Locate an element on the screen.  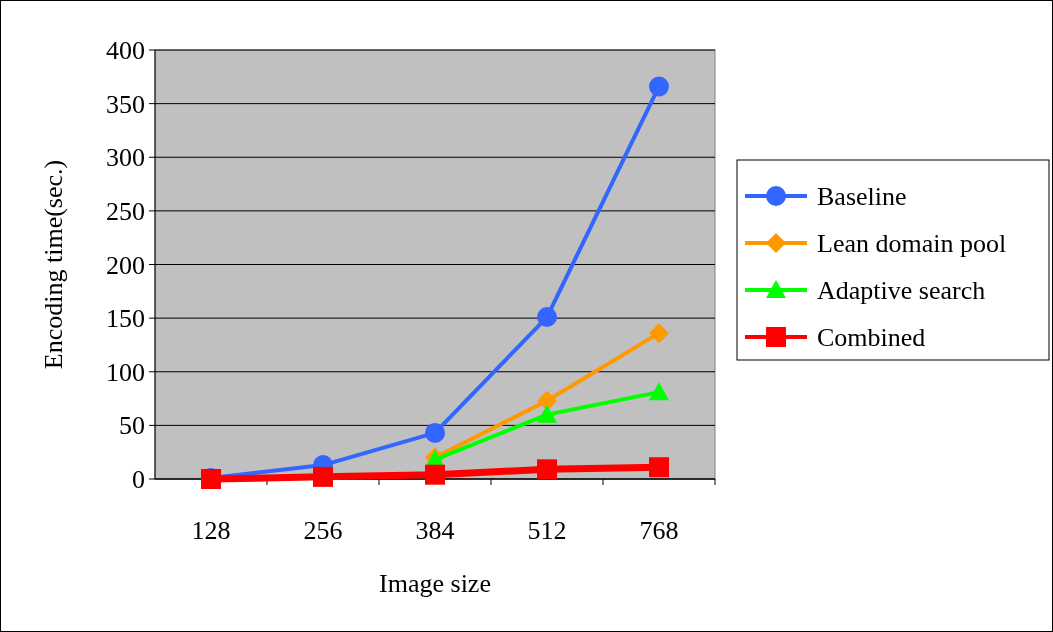
y-tick-label: 150 is located at coordinates (125, 319).